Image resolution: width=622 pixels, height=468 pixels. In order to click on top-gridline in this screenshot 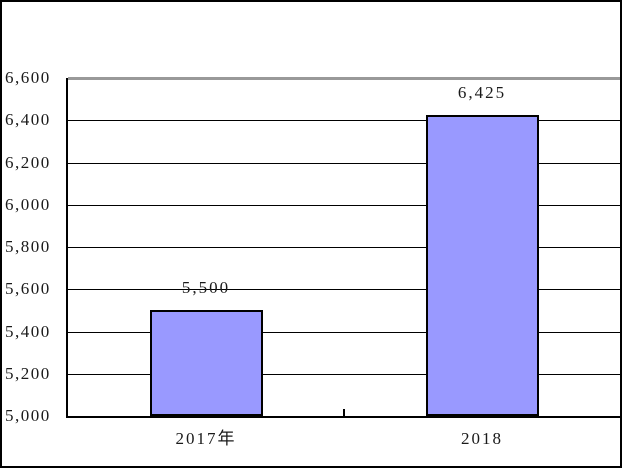, I will do `click(344, 78)`.